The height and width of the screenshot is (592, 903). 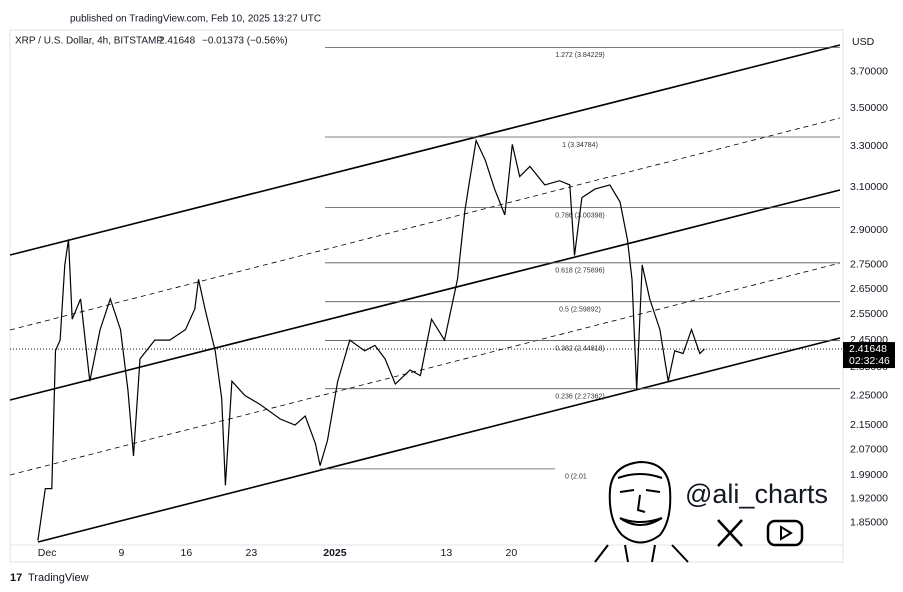 I want to click on x-tick-label: 13, so click(x=447, y=553).